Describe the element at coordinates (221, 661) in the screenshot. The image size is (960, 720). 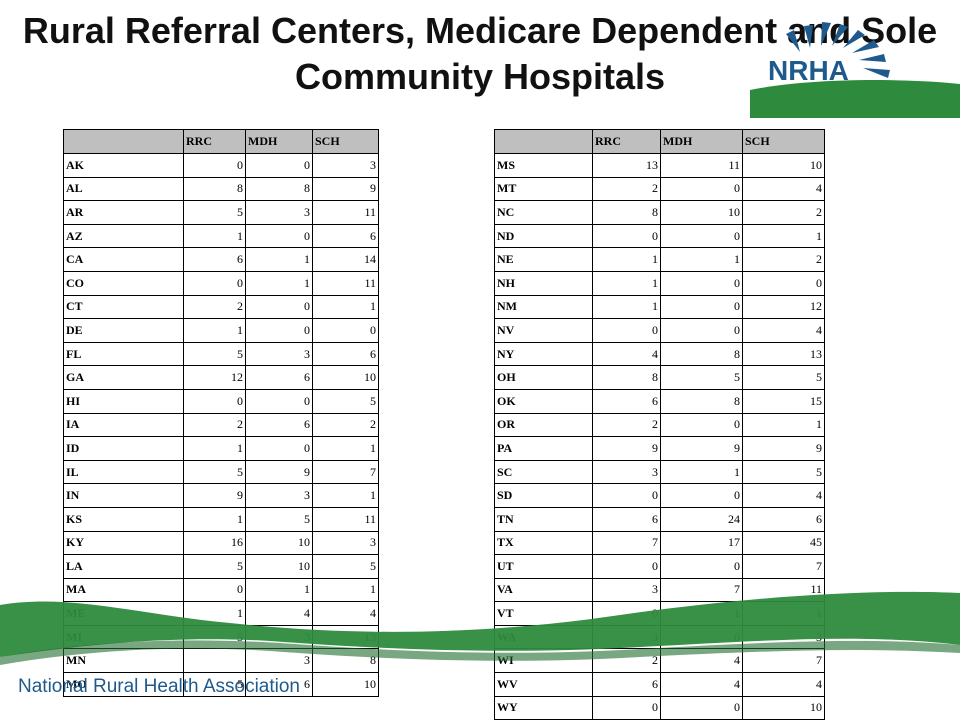
I see `table-row: MN 3 8` at that location.